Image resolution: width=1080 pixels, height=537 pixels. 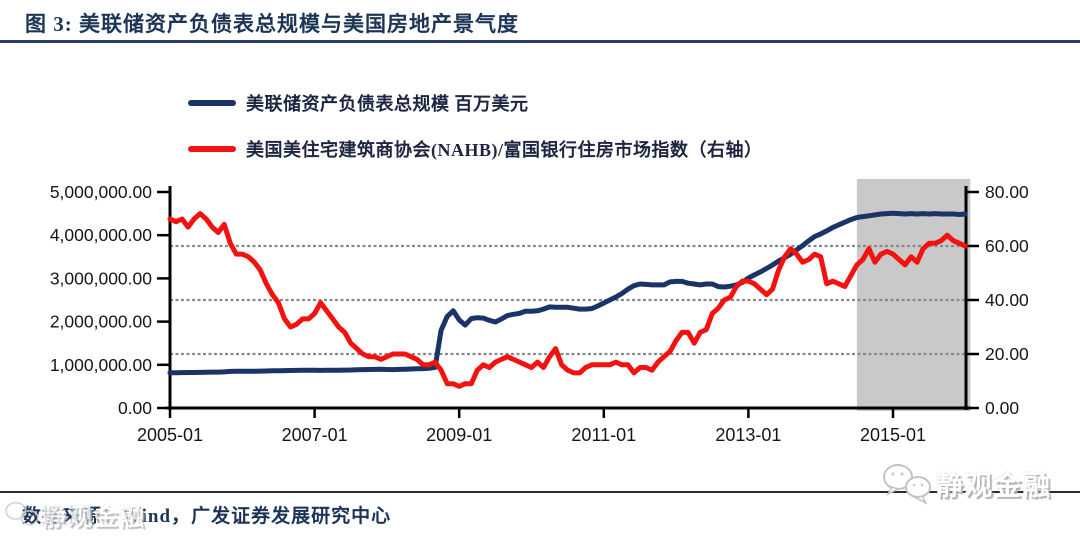 I want to click on left-axis-tick-label: 0.00, so click(x=135, y=408).